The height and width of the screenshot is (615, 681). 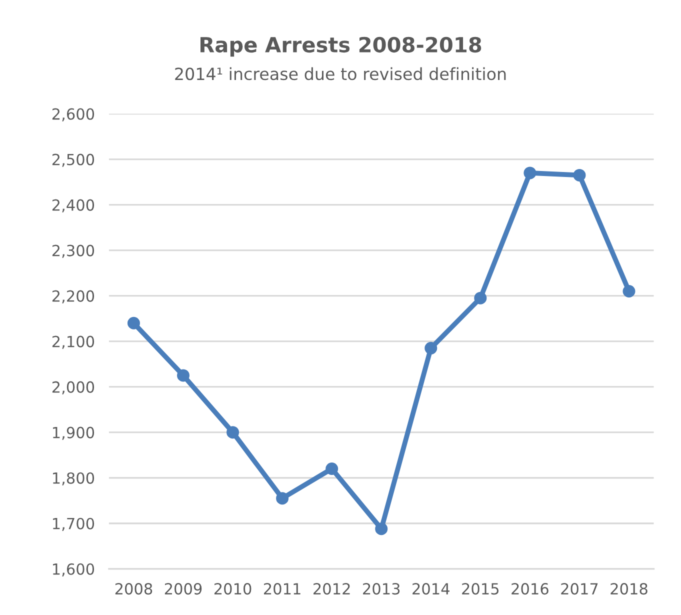 I want to click on chart-subtitle: 2014¹ increase due to revised definition, so click(x=340, y=73).